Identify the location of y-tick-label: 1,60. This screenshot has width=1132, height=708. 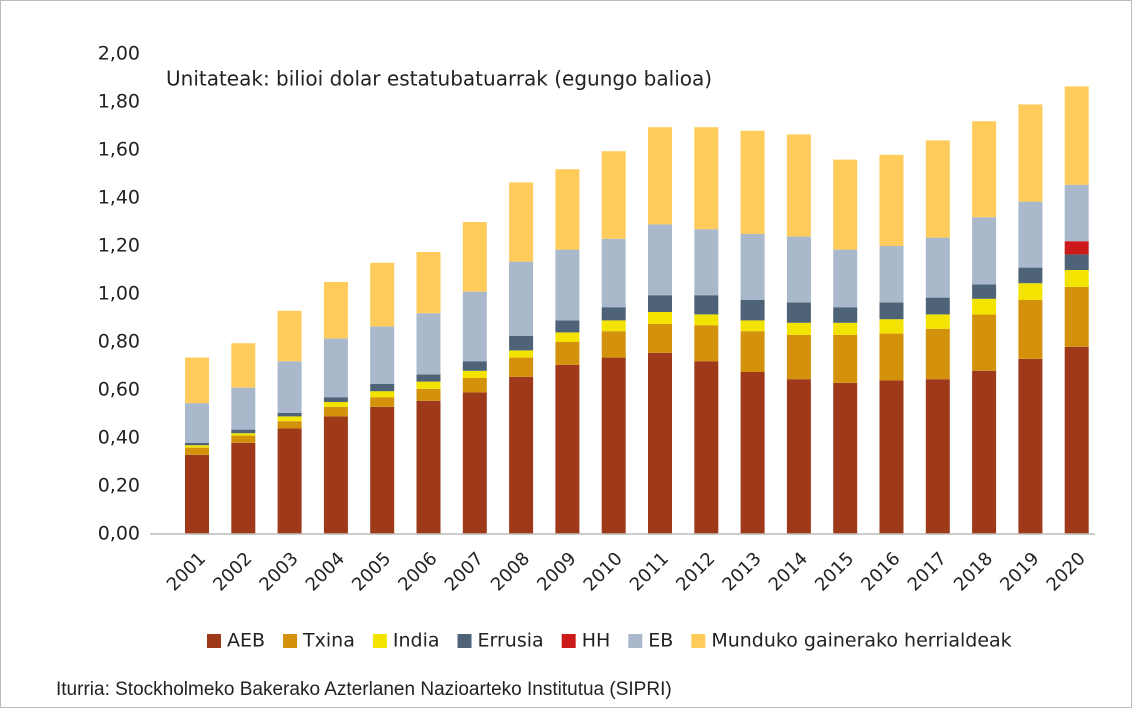
(119, 150).